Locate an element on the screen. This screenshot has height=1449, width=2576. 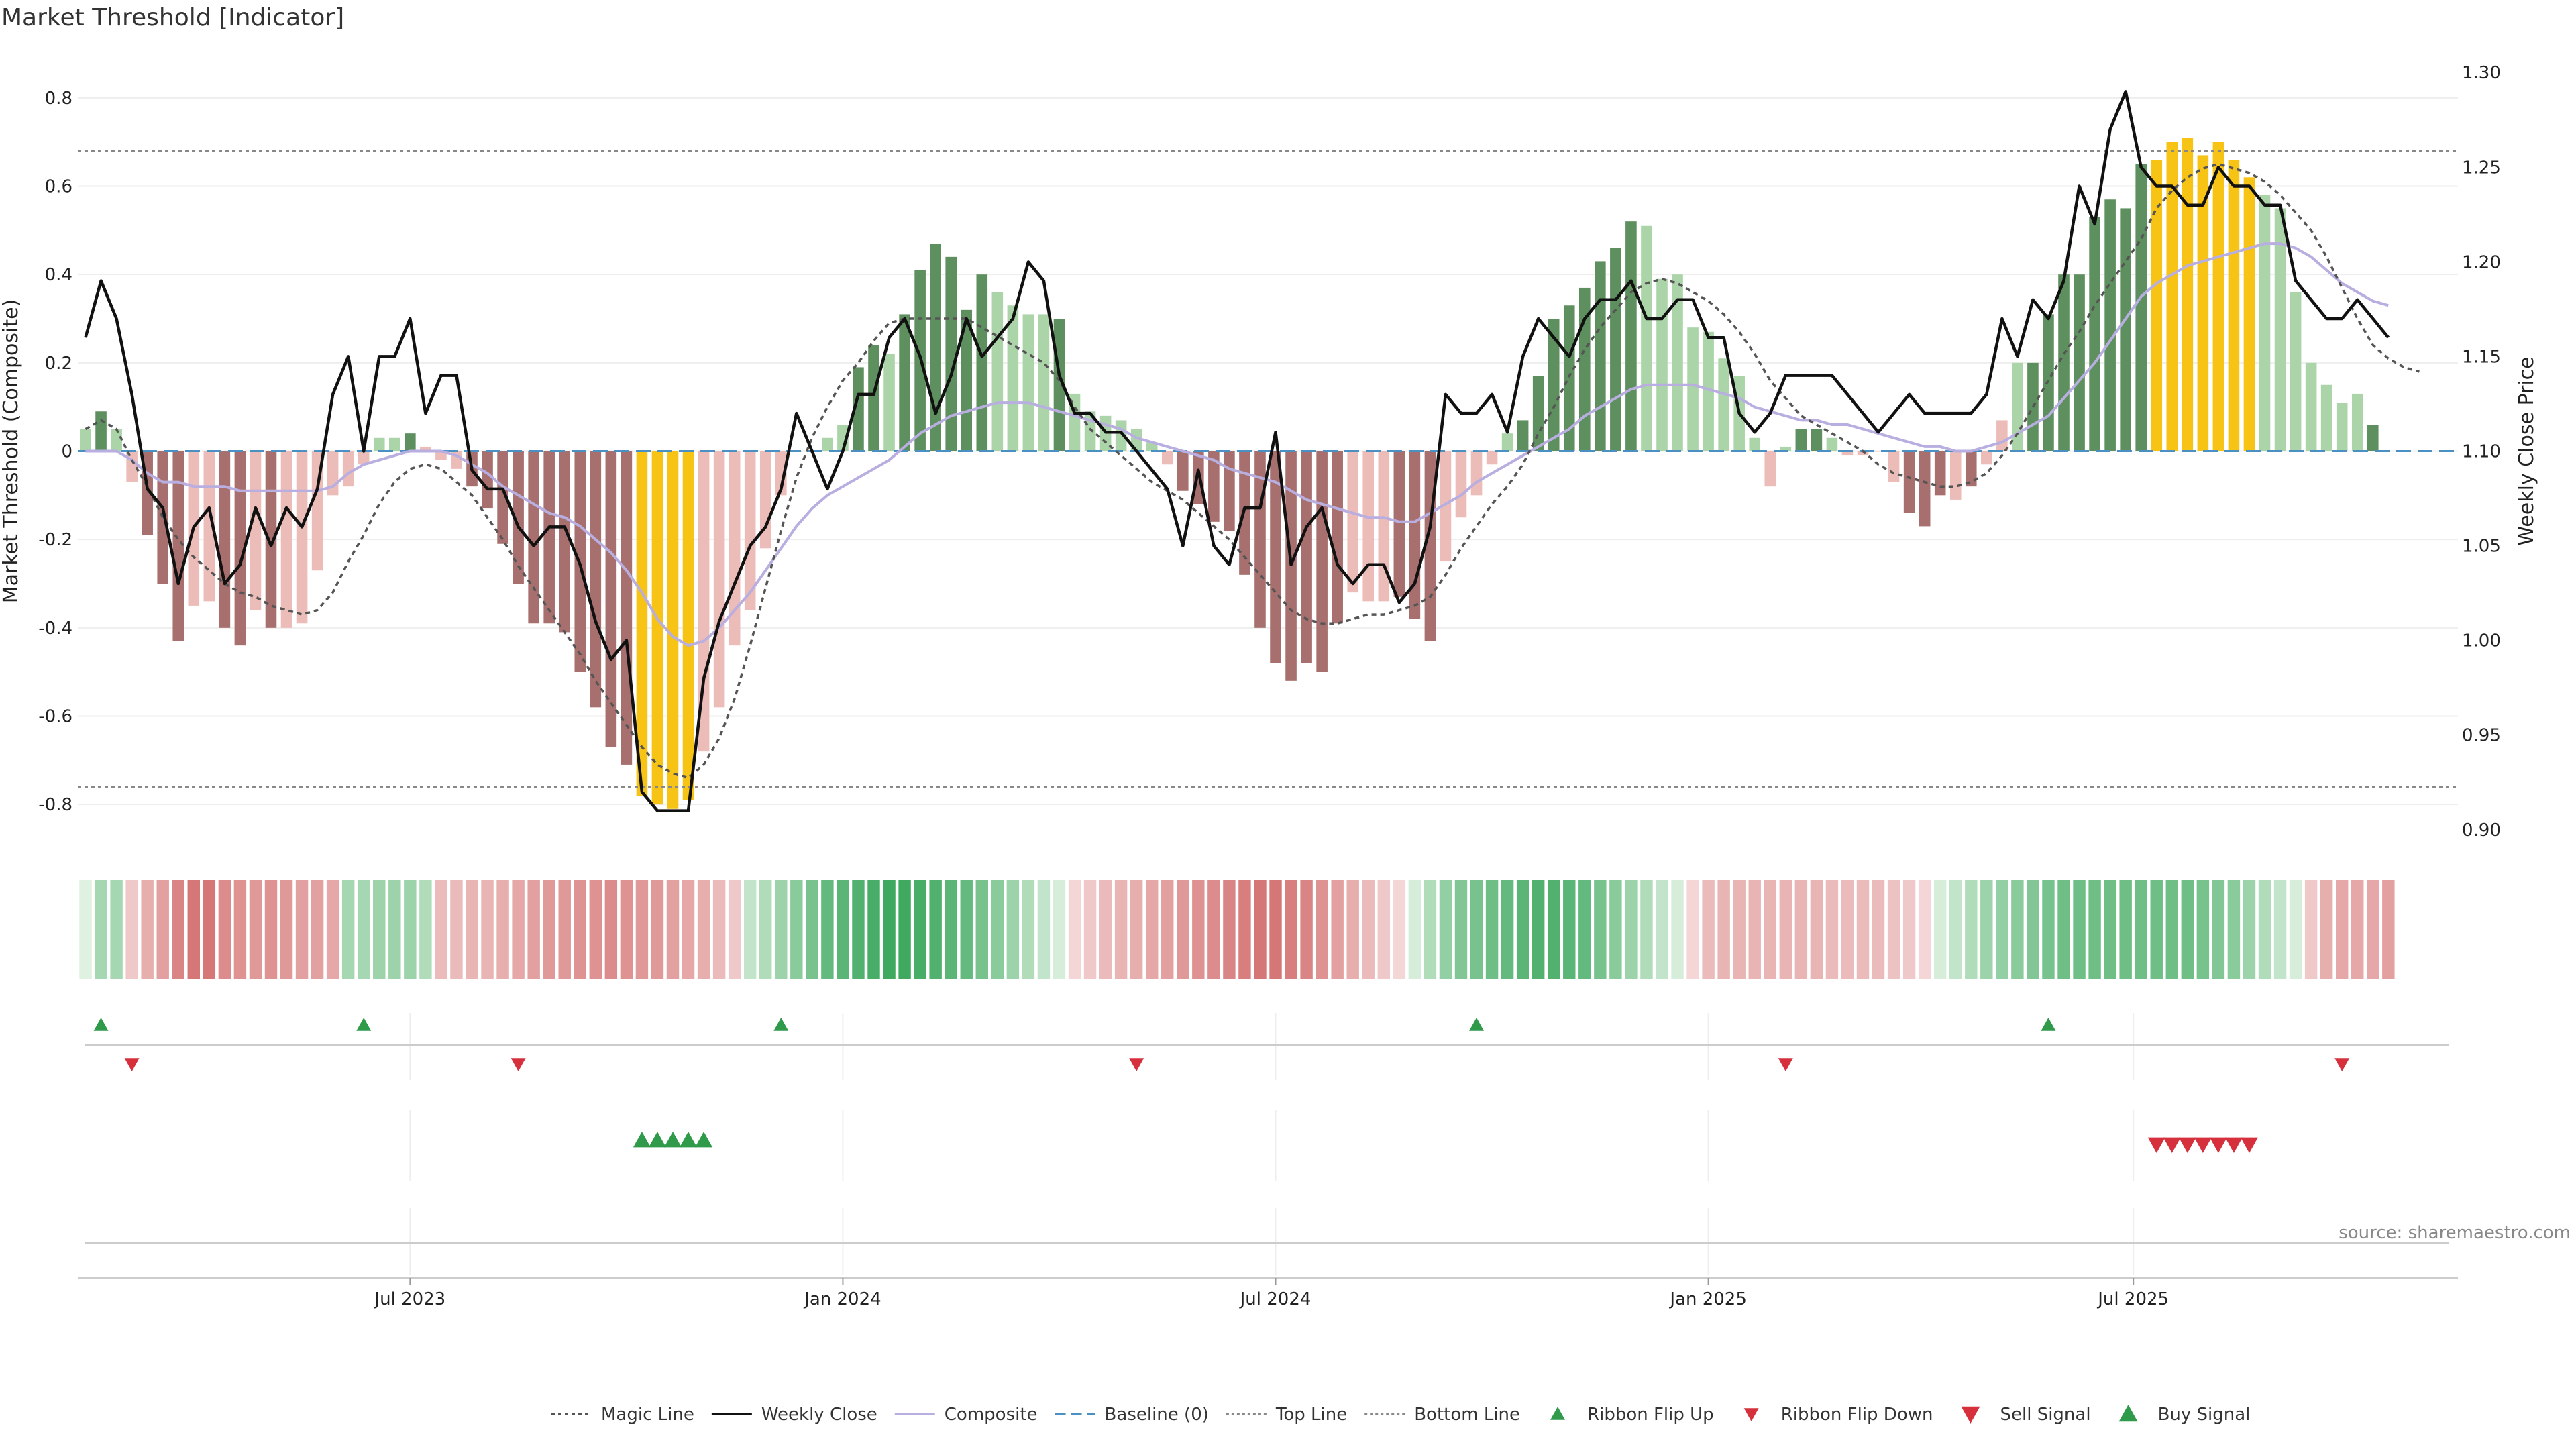
x-tick-label: Jul 2025 is located at coordinates (2132, 1299).